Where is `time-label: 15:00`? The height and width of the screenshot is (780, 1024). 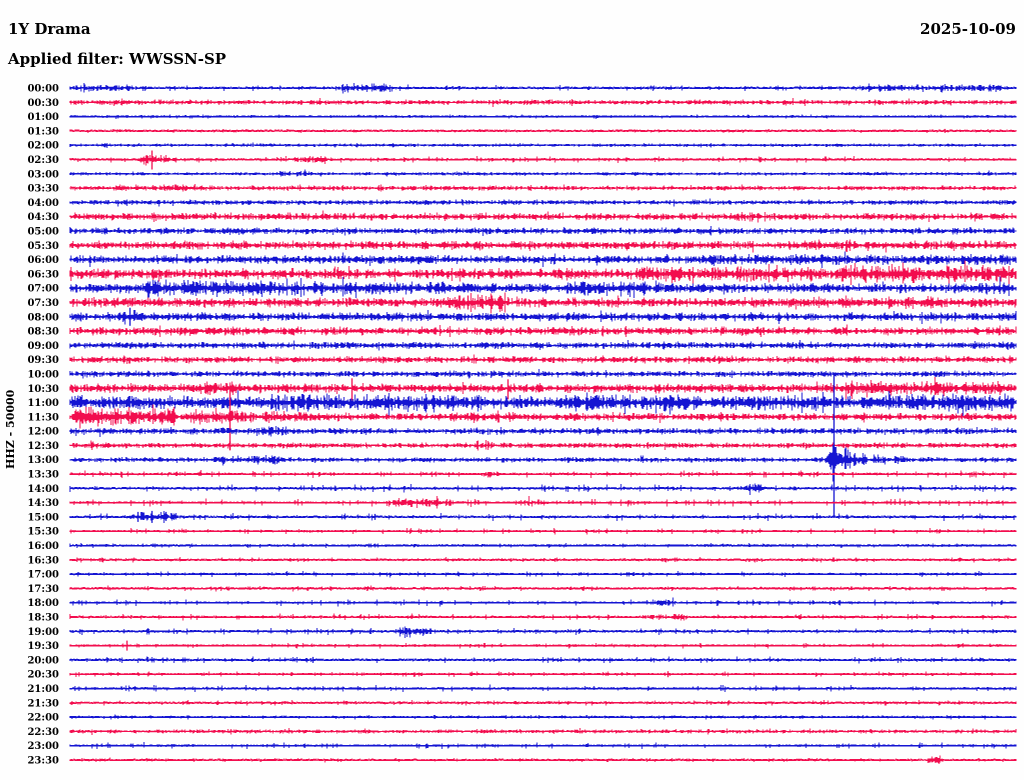 time-label: 15:00 is located at coordinates (43, 517).